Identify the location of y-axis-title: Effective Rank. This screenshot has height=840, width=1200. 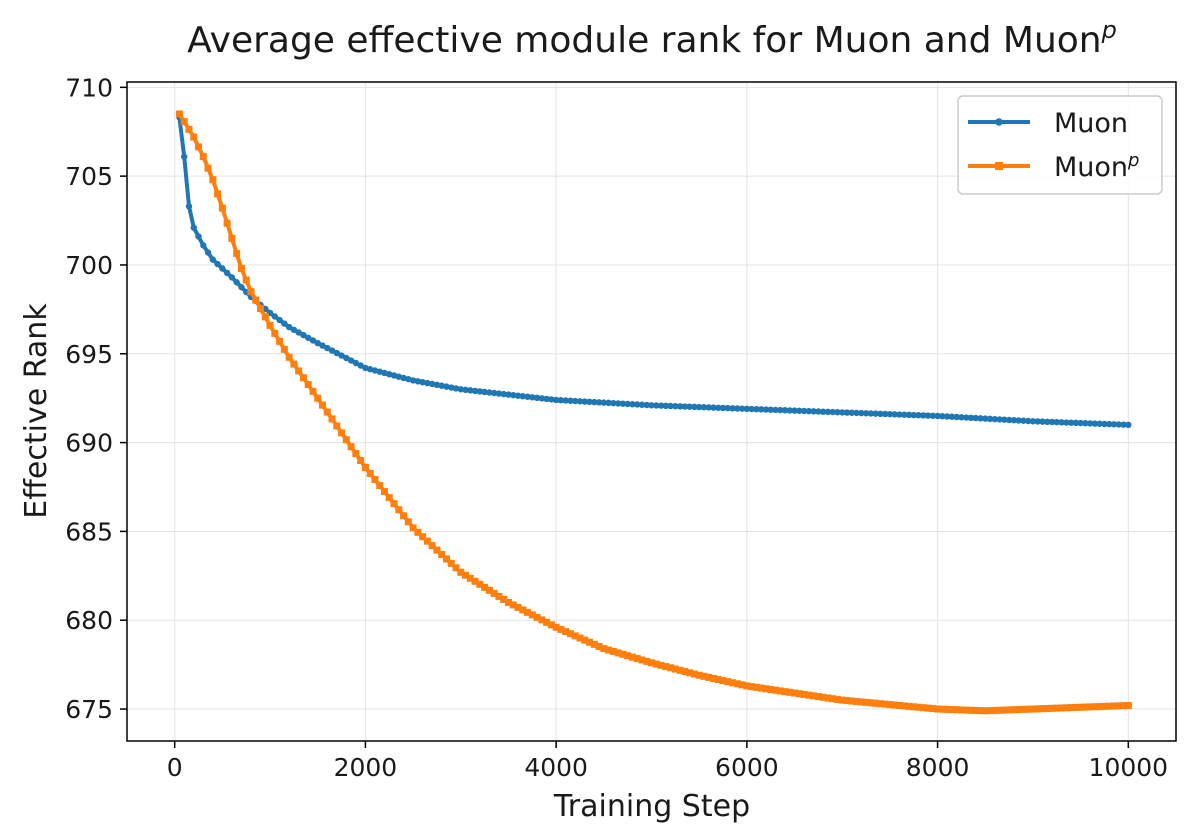
(36, 411).